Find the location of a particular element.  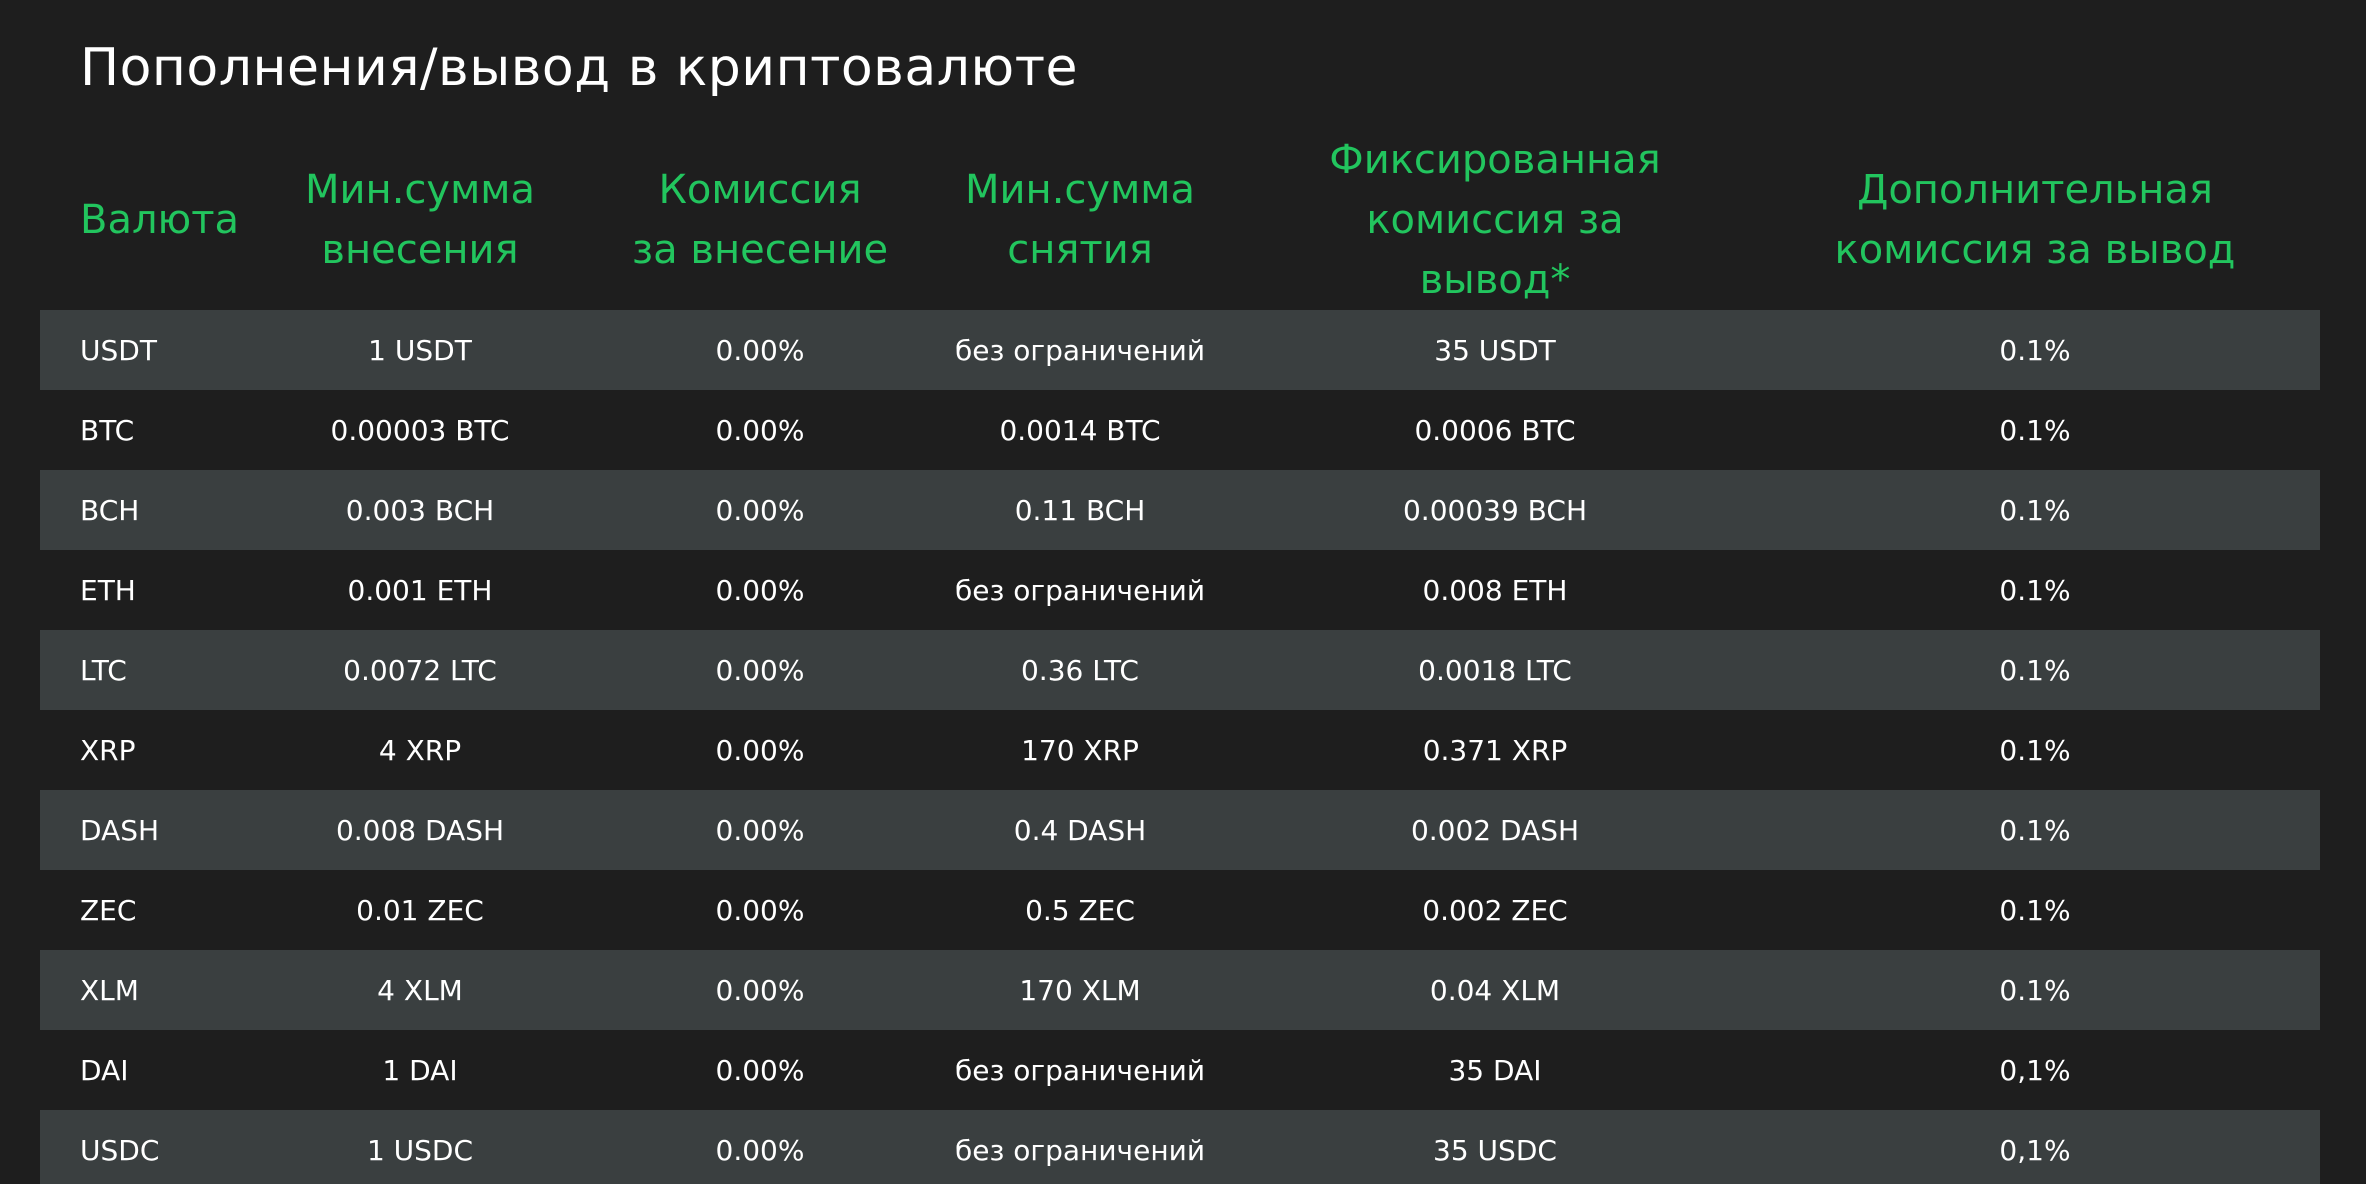

cell-fixed-withdrawal-fee: 0.04 XLM is located at coordinates (1495, 990).